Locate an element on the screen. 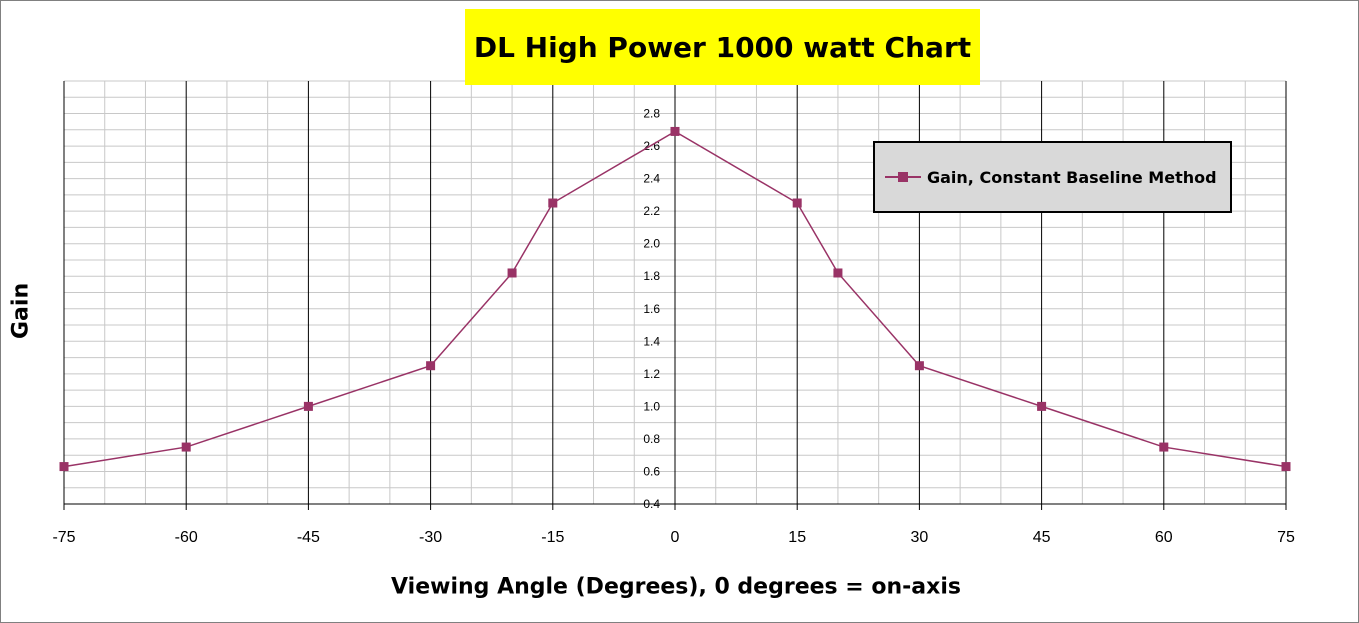 The image size is (1359, 623). x-tick-label: -15 is located at coordinates (552, 537).